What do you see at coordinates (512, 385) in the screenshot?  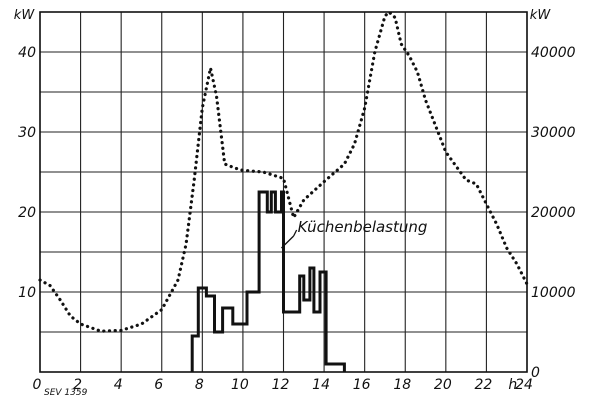 I see `x-unit-label: h` at bounding box center [512, 385].